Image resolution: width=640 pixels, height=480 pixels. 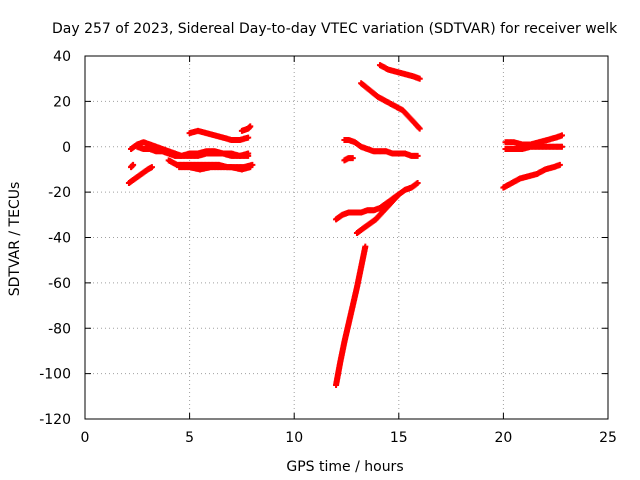 I want to click on x-tick-label: 25, so click(x=608, y=438).